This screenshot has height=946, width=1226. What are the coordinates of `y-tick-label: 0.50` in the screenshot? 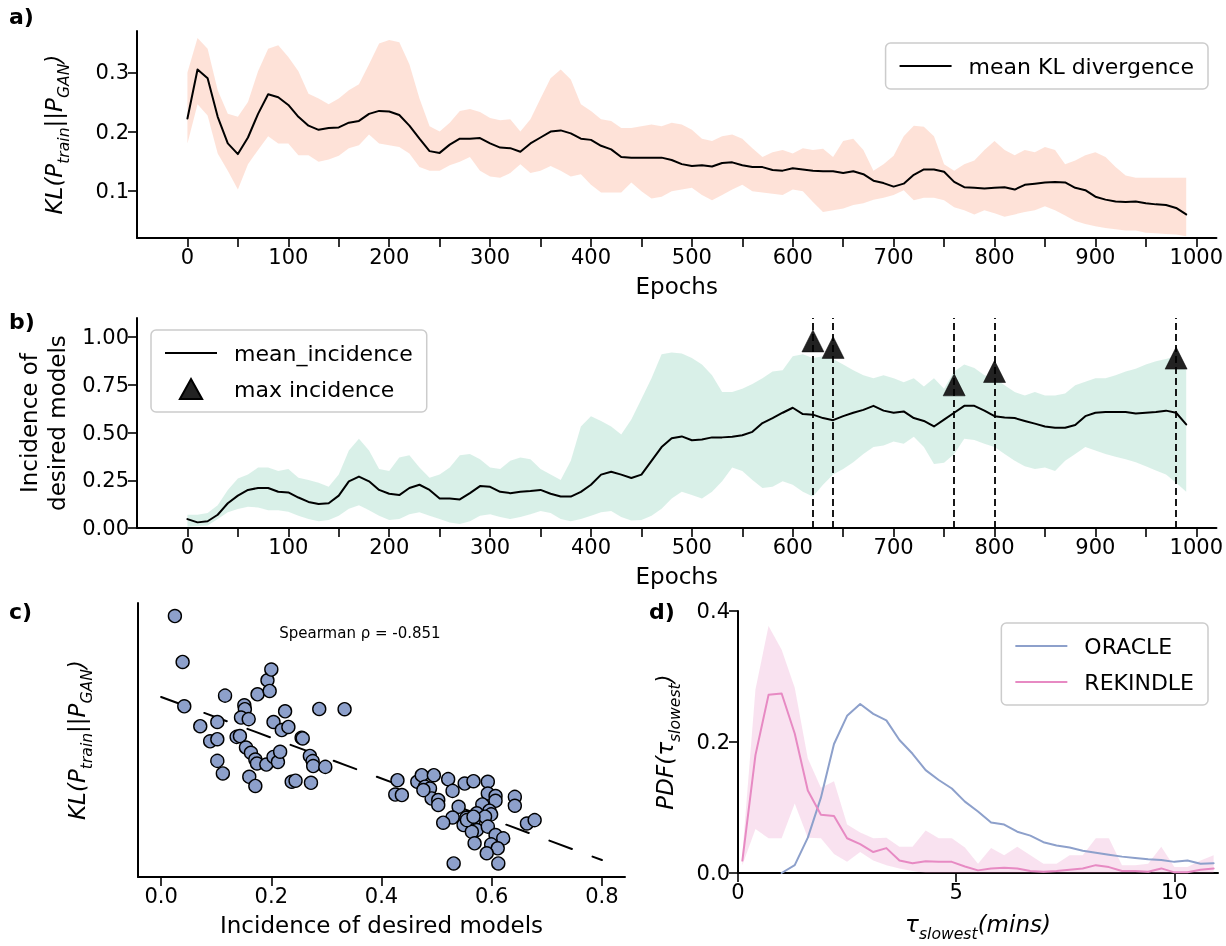 It's located at (105, 432).